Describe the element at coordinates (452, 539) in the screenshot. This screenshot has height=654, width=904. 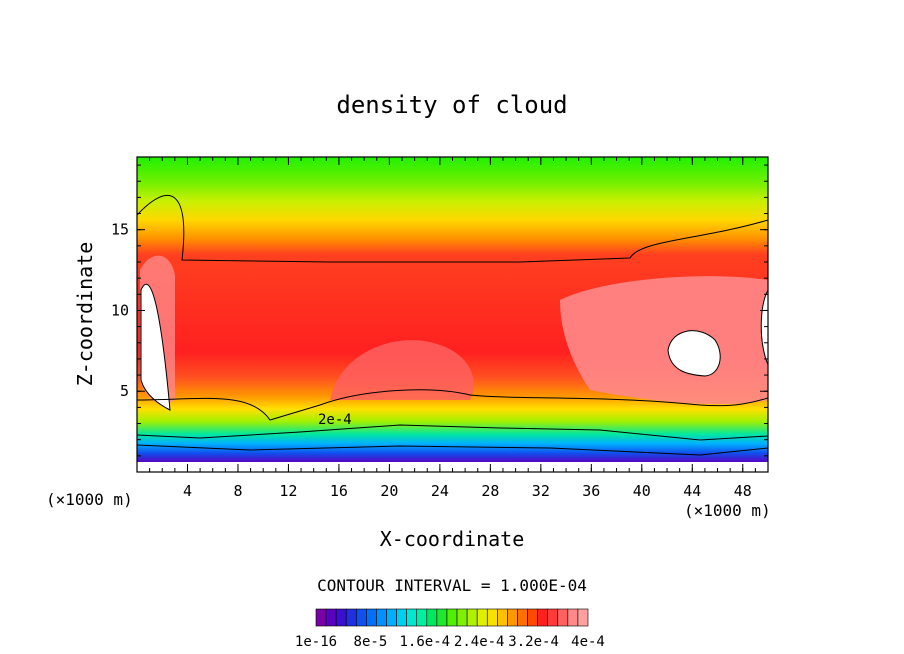
I see `x-axis-label: X-coordinate` at that location.